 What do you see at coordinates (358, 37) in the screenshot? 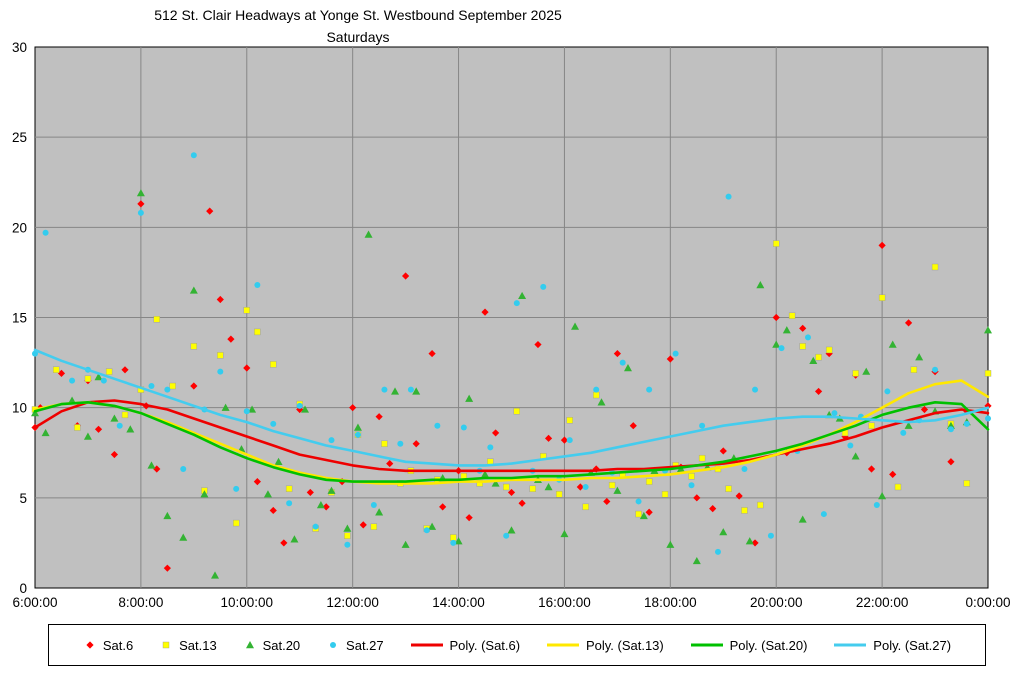
I see `chart-title-line2: Saturdays` at bounding box center [358, 37].